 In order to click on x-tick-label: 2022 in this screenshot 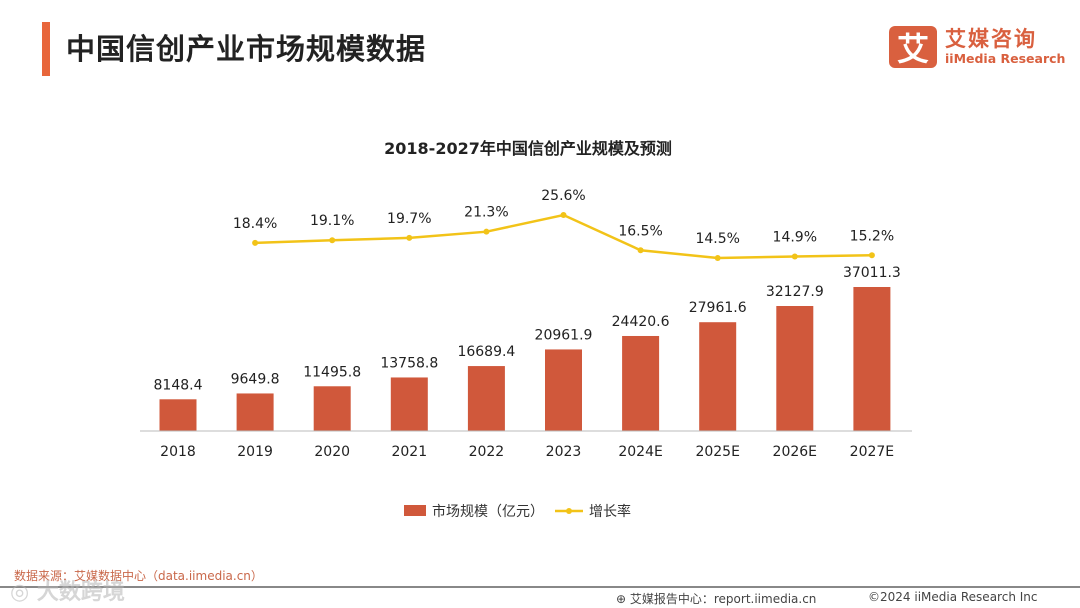, I will do `click(487, 452)`.